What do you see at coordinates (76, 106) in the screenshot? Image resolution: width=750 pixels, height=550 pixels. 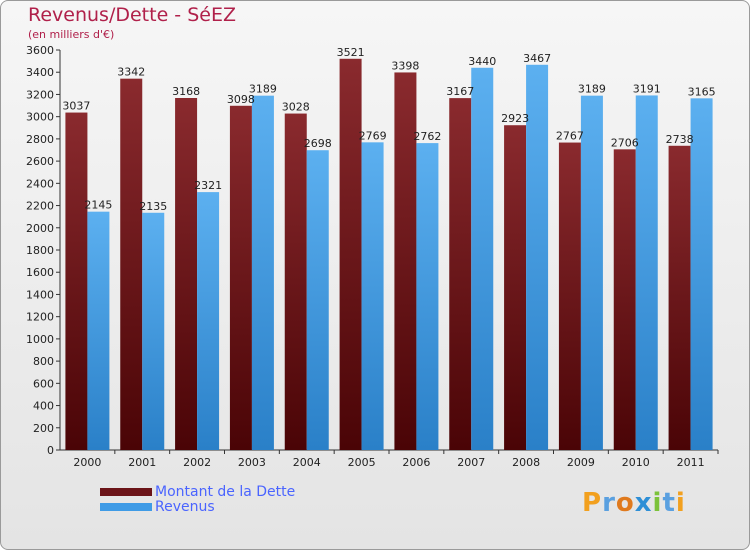 I see `data-label: 3037` at bounding box center [76, 106].